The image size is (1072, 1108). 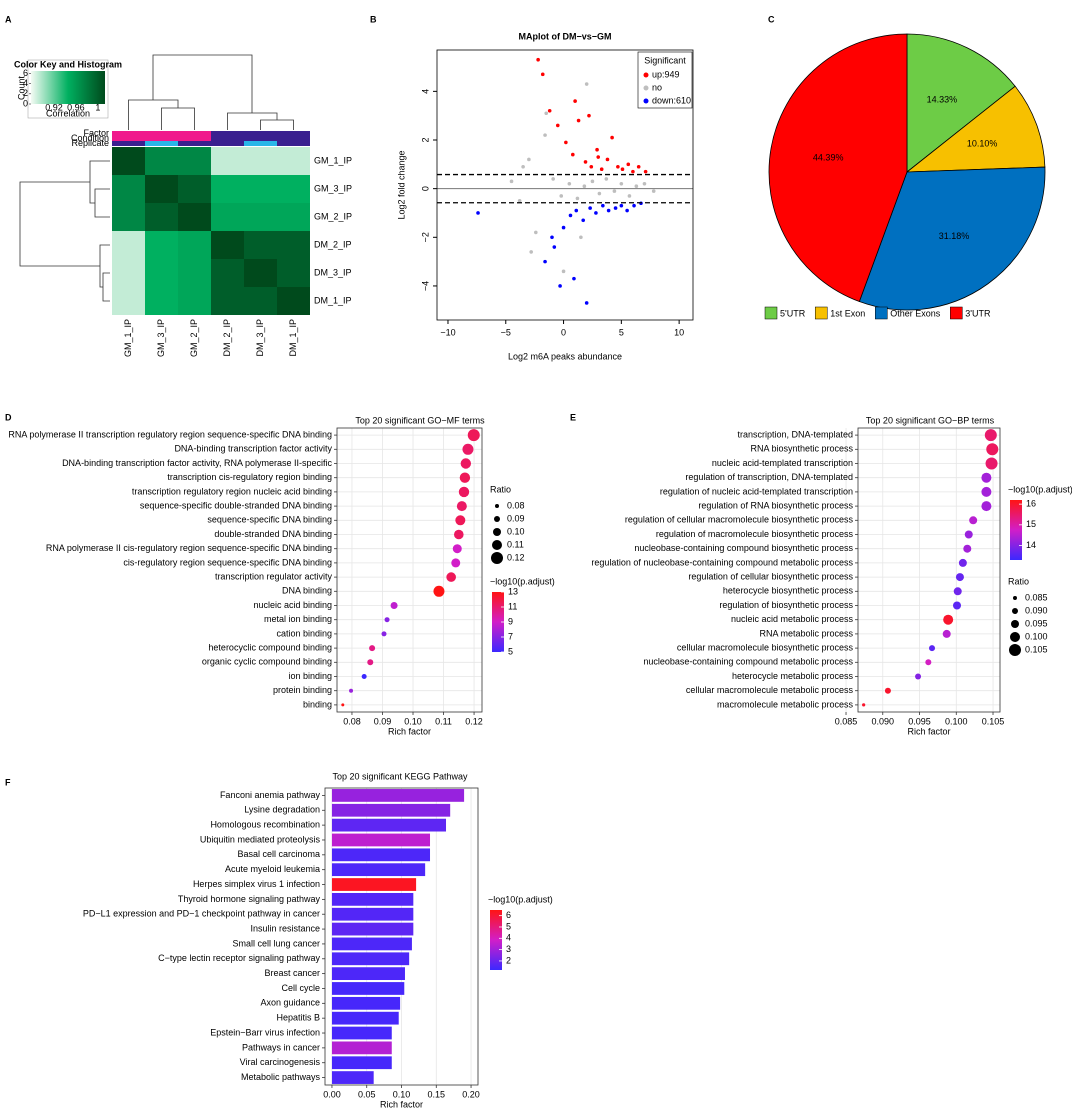 I want to click on category-label: sequence-specific DNA binding, so click(x=269, y=520).